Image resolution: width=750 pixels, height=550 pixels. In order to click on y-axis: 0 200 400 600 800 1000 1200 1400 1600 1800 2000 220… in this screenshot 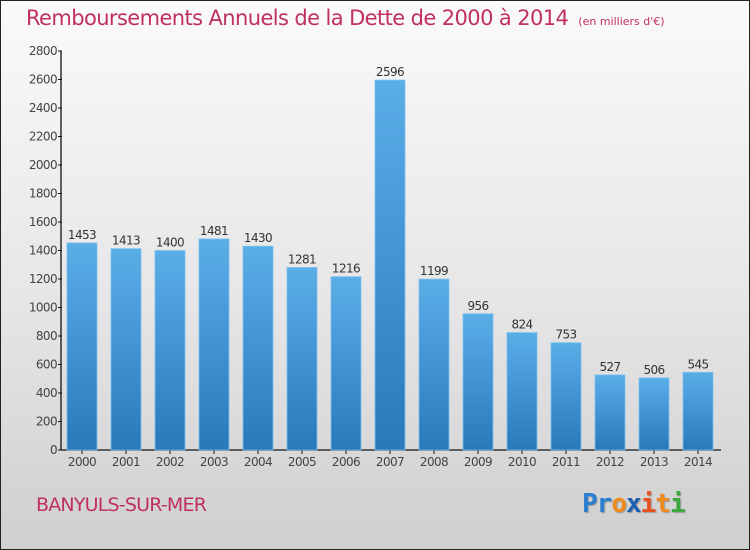, I will do `click(45, 250)`.